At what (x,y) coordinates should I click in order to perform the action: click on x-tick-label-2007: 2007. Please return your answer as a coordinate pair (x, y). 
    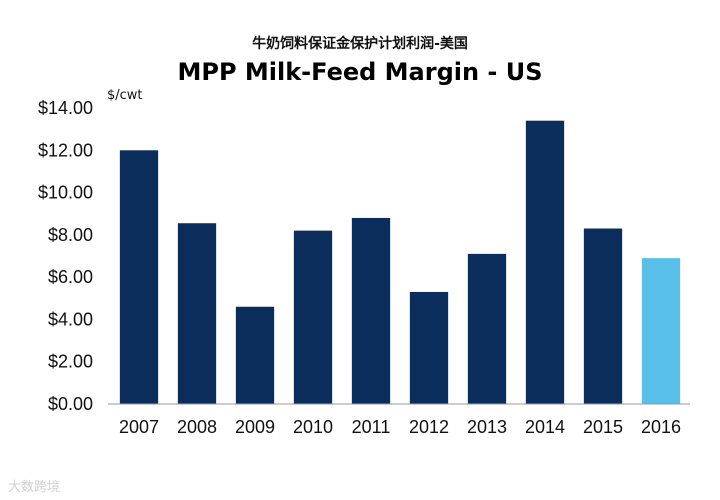
    Looking at the image, I should click on (139, 427).